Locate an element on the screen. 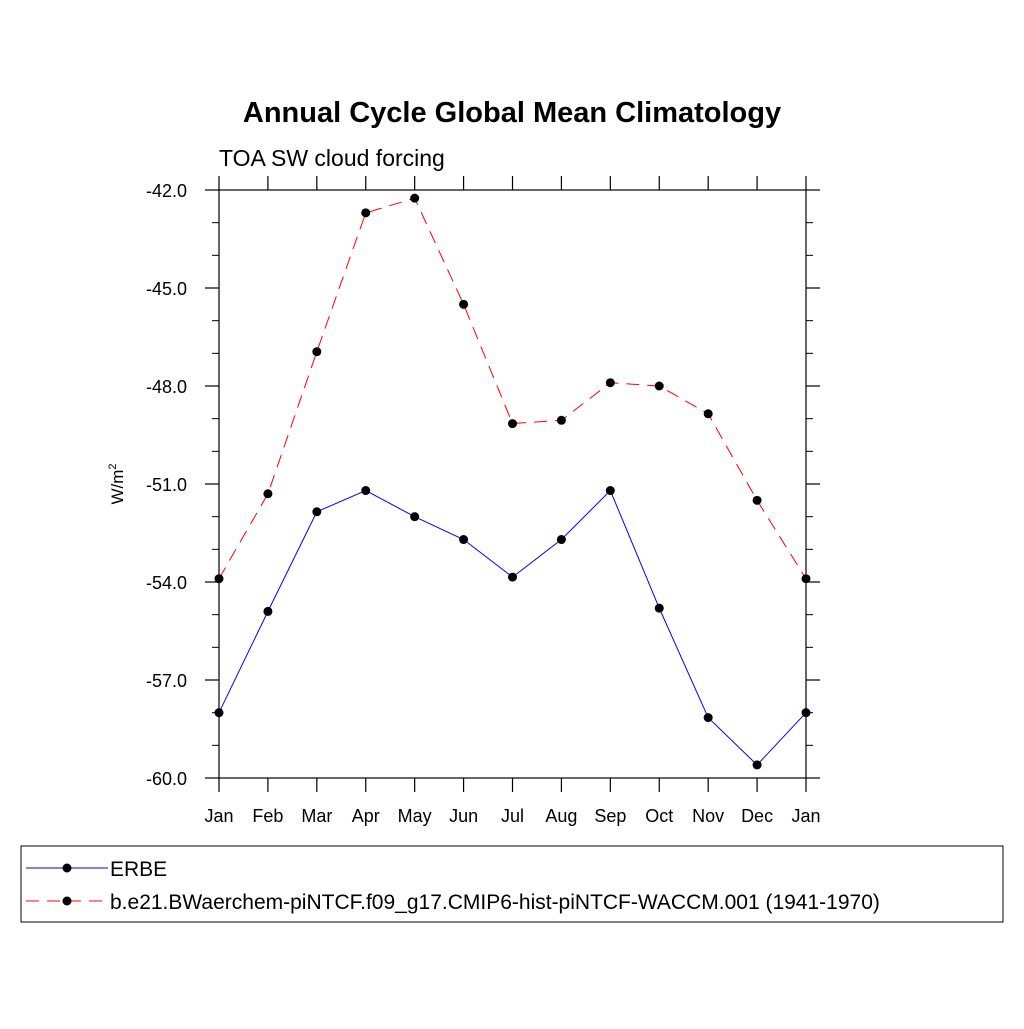 This screenshot has height=1029, width=1024. x-tick-label: Nov is located at coordinates (708, 816).